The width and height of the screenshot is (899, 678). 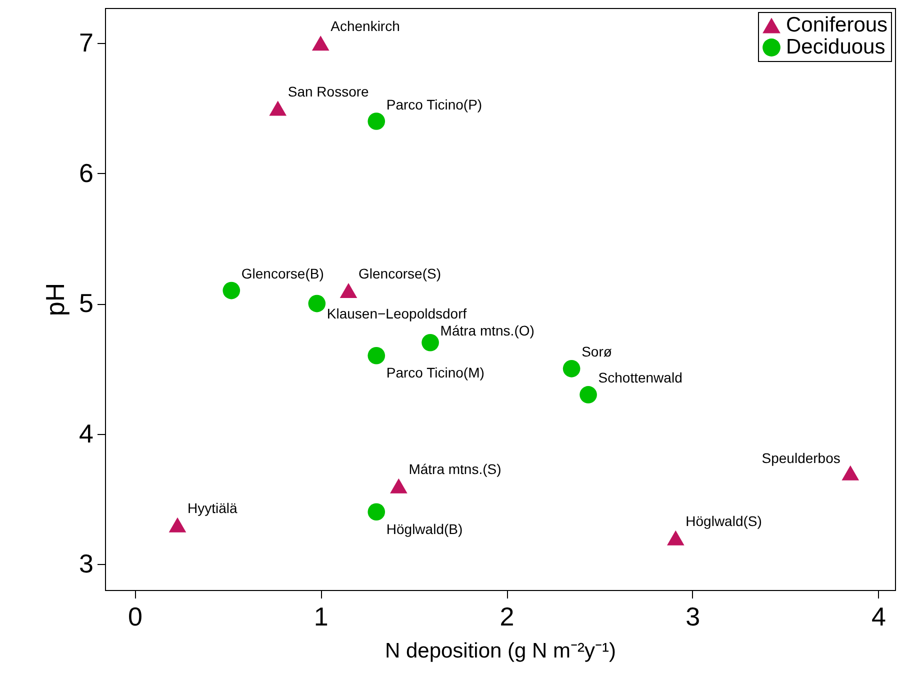 I want to click on annotation: Klausen−Leopoldsdorf, so click(x=396, y=314).